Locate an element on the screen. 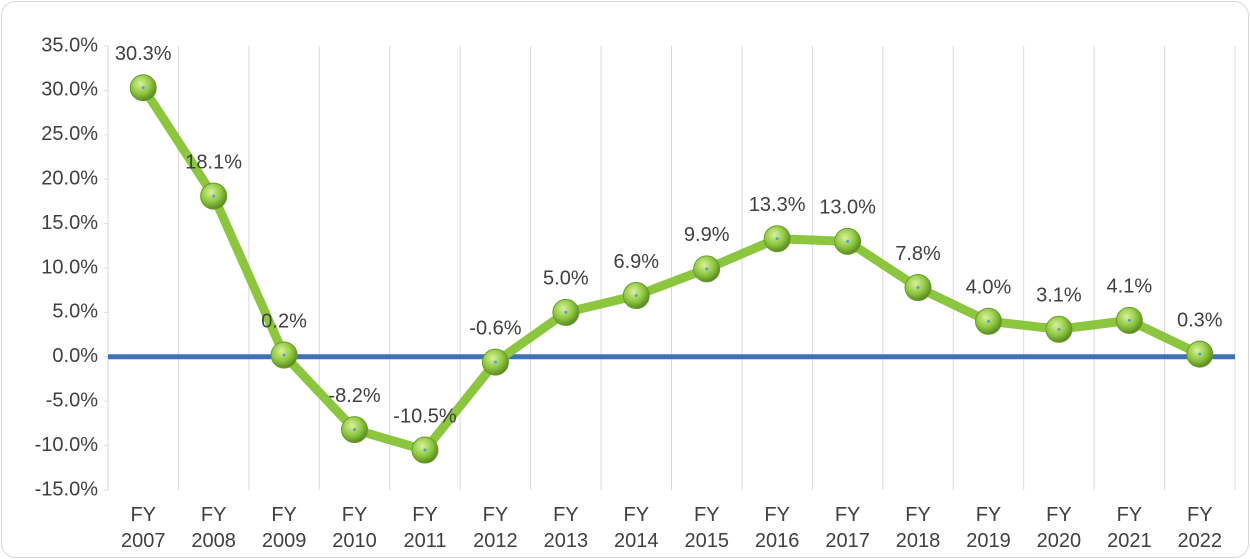 This screenshot has width=1250, height=559. y-tick-label: -15.0% is located at coordinates (67, 489).